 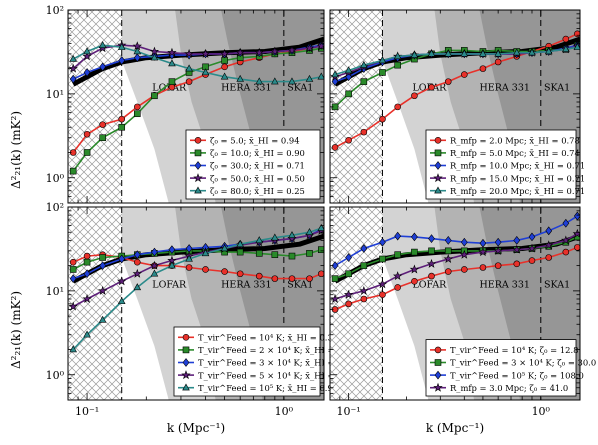 I want to click on legend-marker-square, so click(x=438, y=362).